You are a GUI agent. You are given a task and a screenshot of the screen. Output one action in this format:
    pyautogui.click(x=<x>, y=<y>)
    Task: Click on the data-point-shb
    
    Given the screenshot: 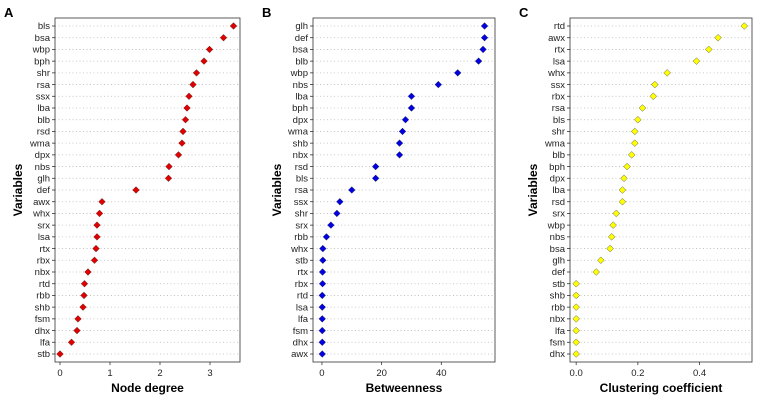 What is the action you would take?
    pyautogui.click(x=576, y=295)
    